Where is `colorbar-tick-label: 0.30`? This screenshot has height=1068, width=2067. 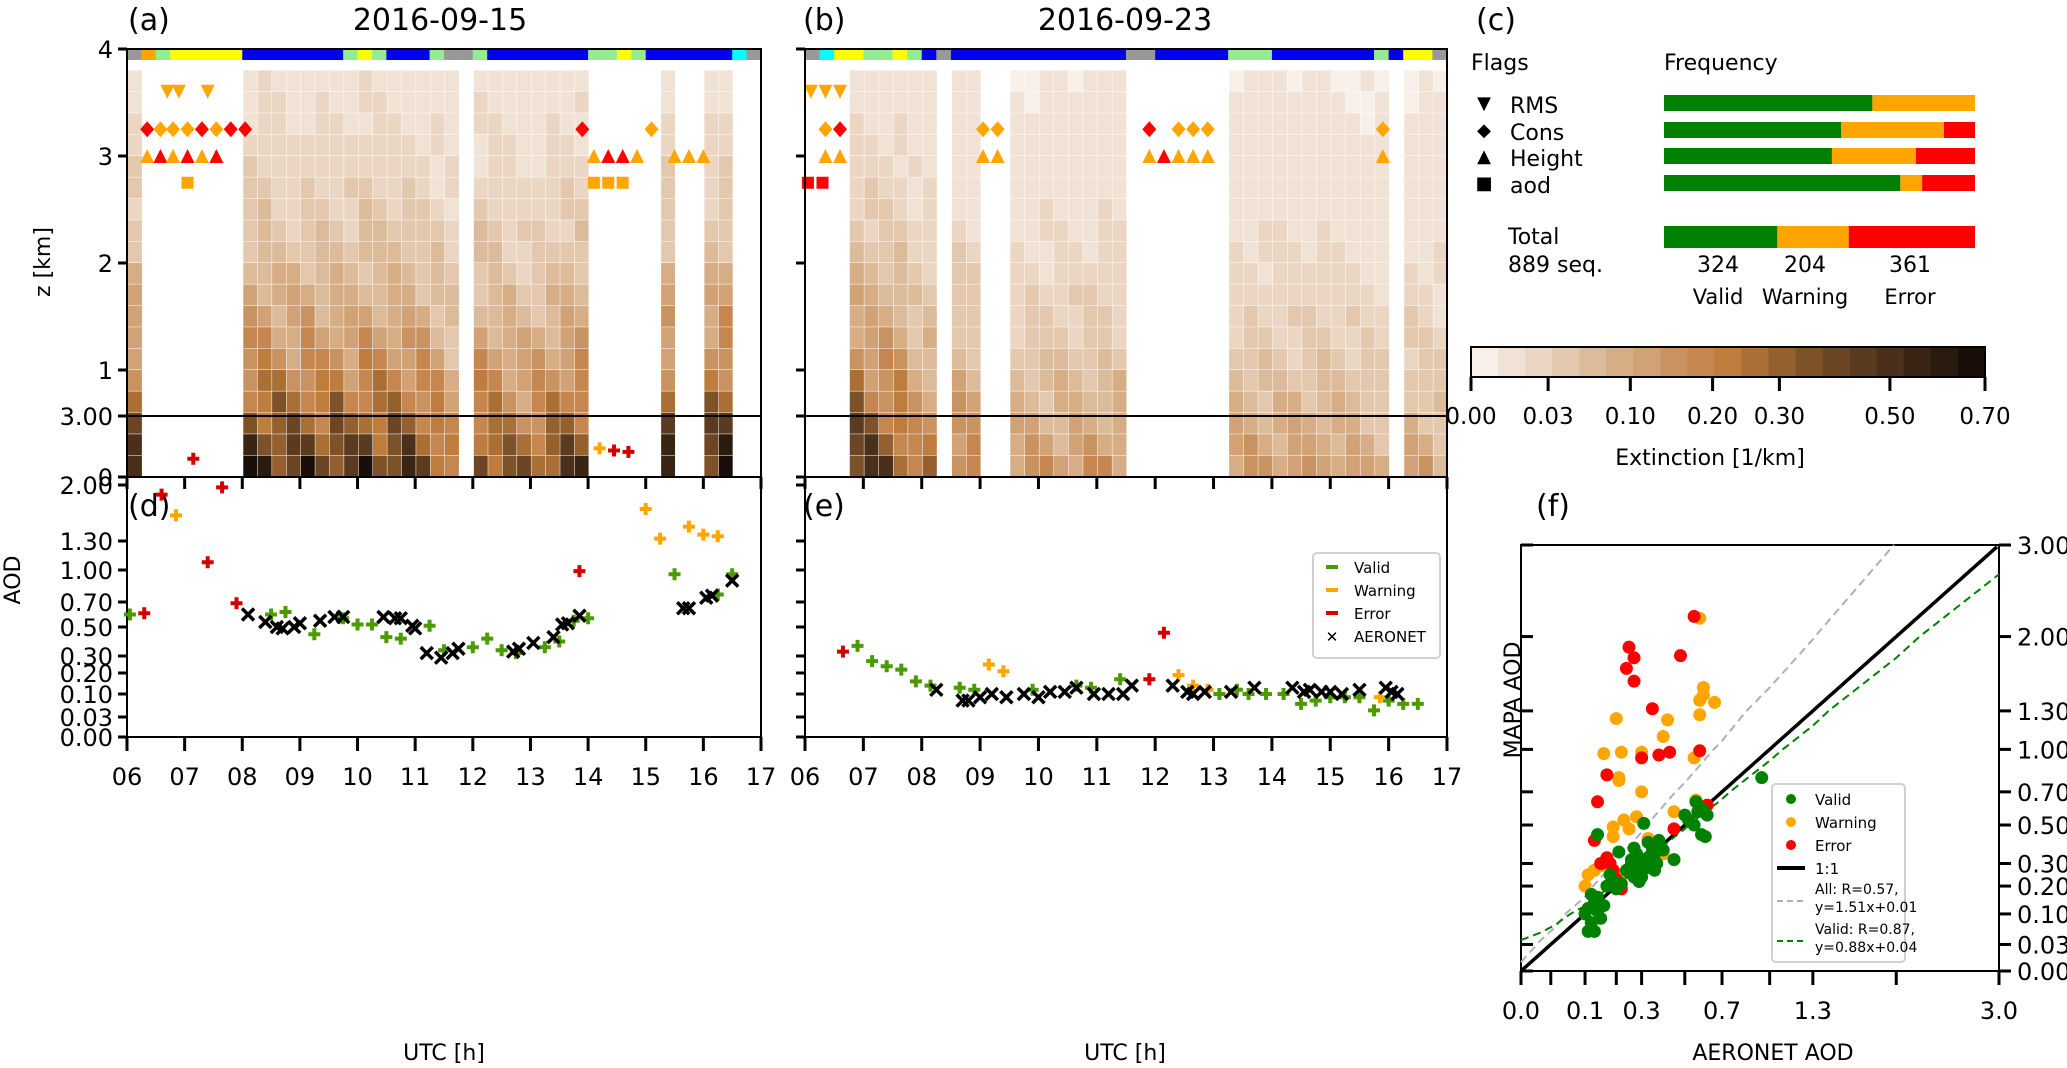 colorbar-tick-label: 0.30 is located at coordinates (1779, 417).